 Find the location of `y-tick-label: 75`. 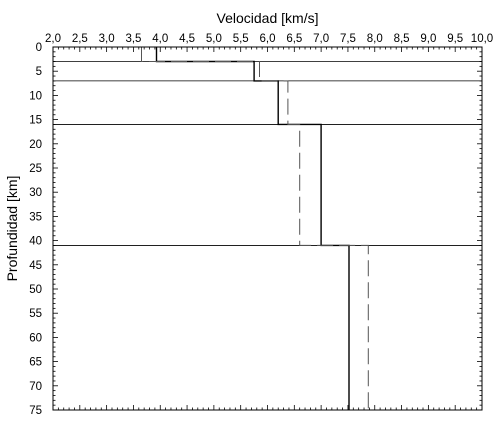

y-tick-label: 75 is located at coordinates (35, 411).